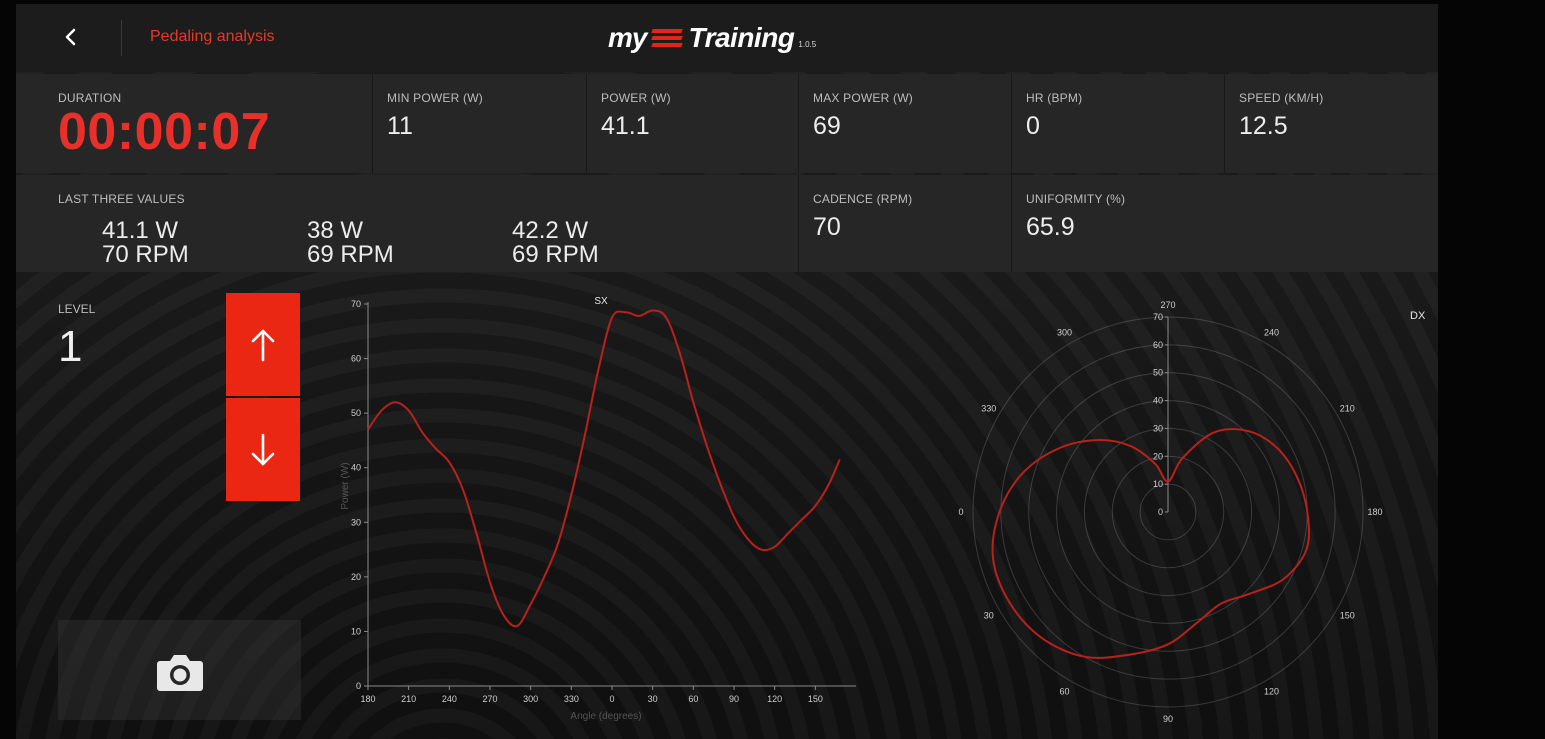  I want to click on speed-cell: SPEED (KM/H) 12.5, so click(1331, 123).